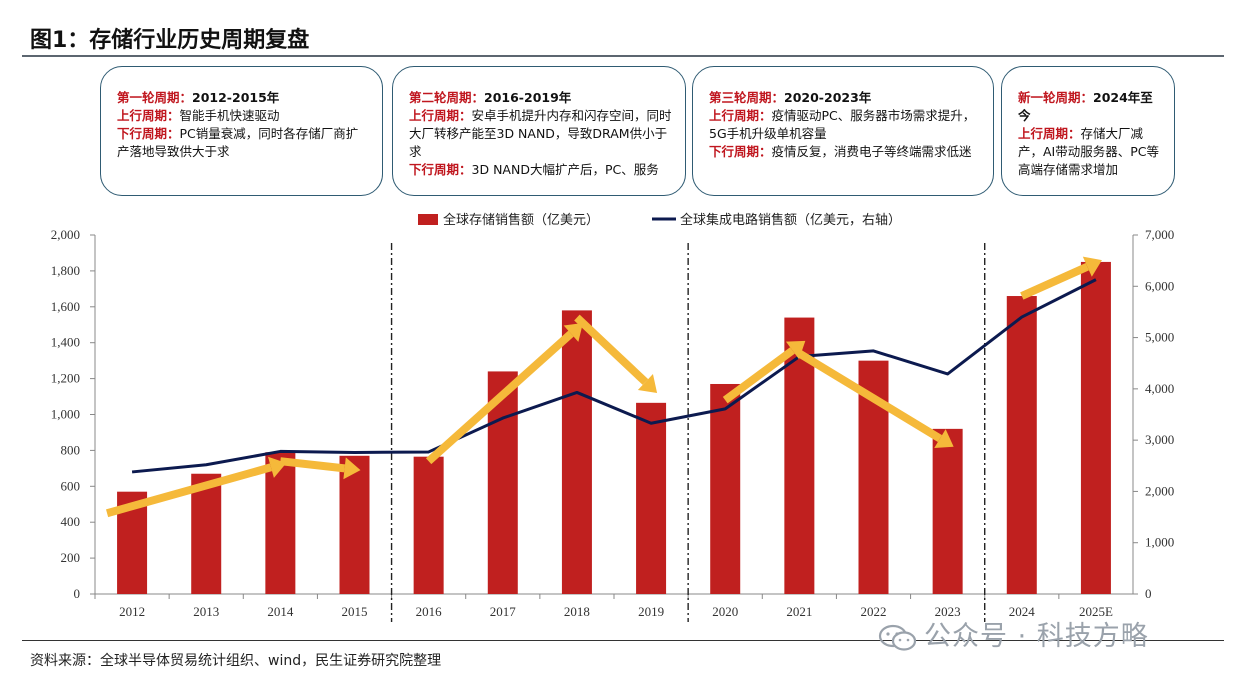 Image resolution: width=1246 pixels, height=684 pixels. I want to click on cycle-box-line: 下行周期：PC销量衰减，同时各存储厂商扩产落地导致供大于求, so click(243, 143).